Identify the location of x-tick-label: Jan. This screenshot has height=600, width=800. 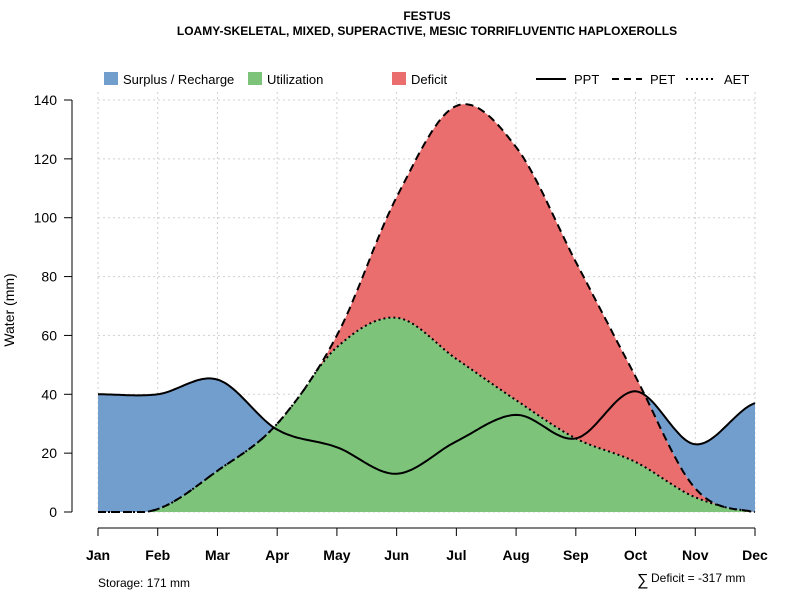
(98, 555).